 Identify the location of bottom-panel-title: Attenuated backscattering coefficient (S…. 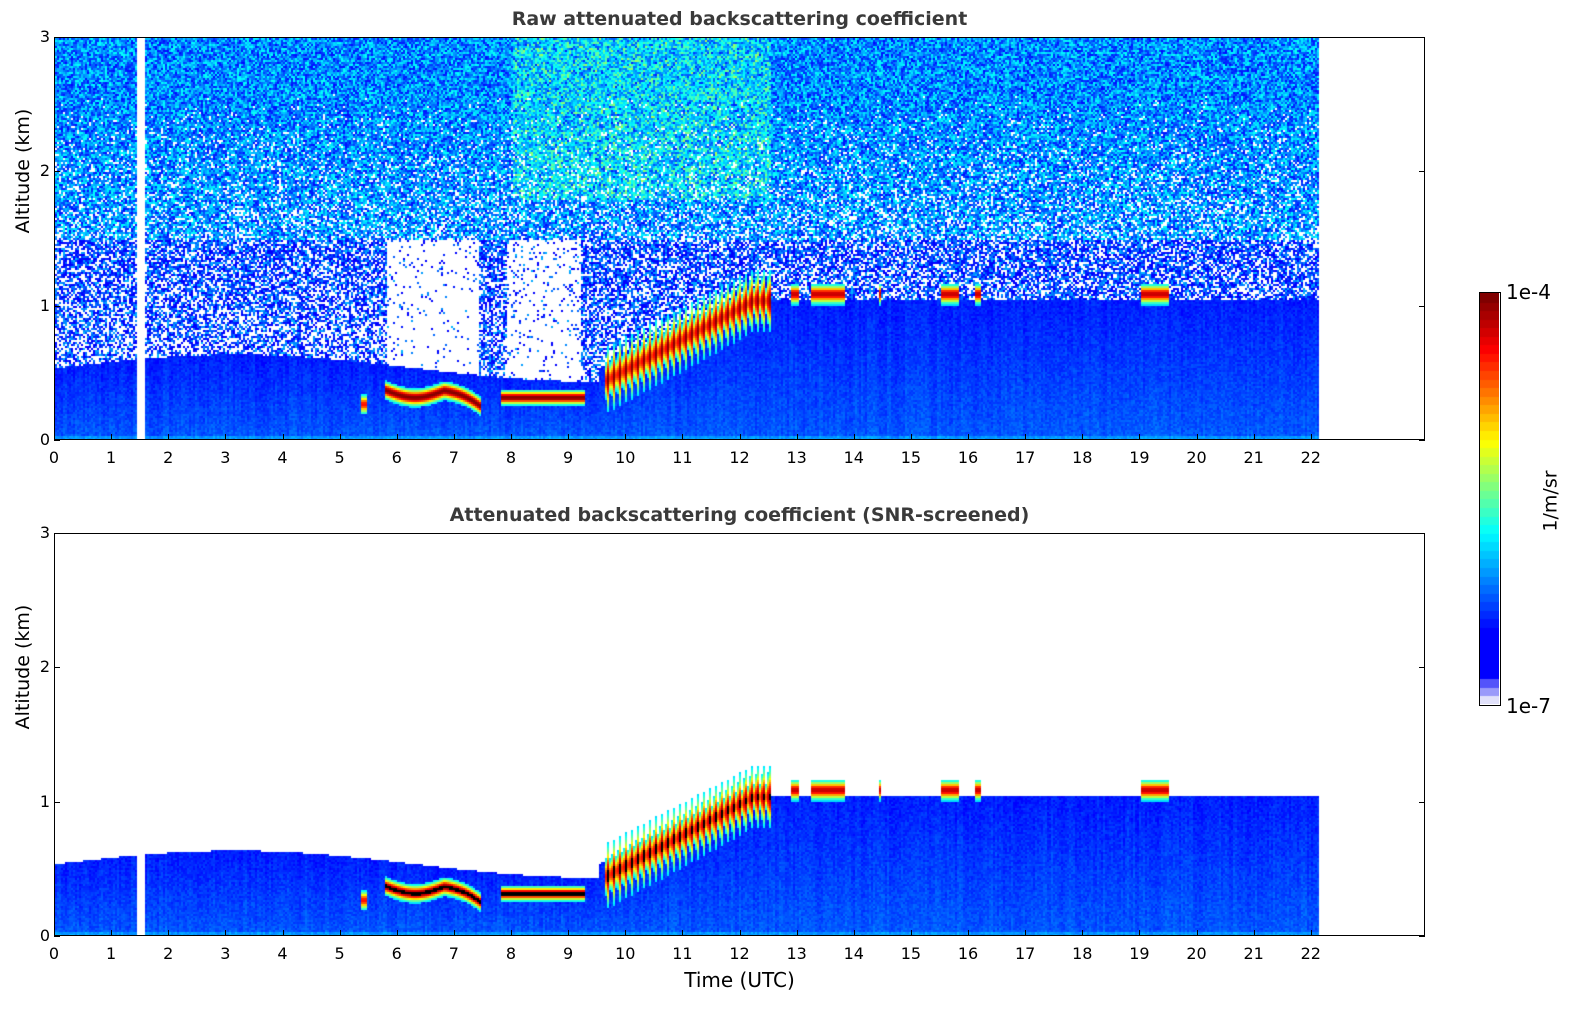
(739, 515).